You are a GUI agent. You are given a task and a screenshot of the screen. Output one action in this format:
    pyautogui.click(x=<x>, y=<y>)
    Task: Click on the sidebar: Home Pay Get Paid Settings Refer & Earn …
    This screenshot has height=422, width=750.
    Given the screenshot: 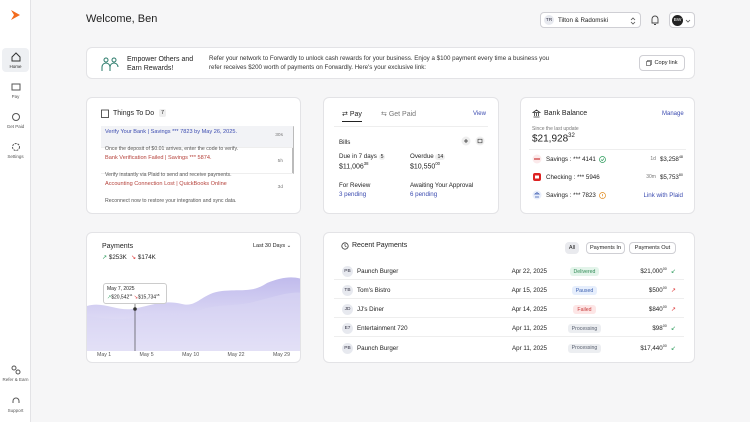 What is the action you would take?
    pyautogui.click(x=15, y=211)
    